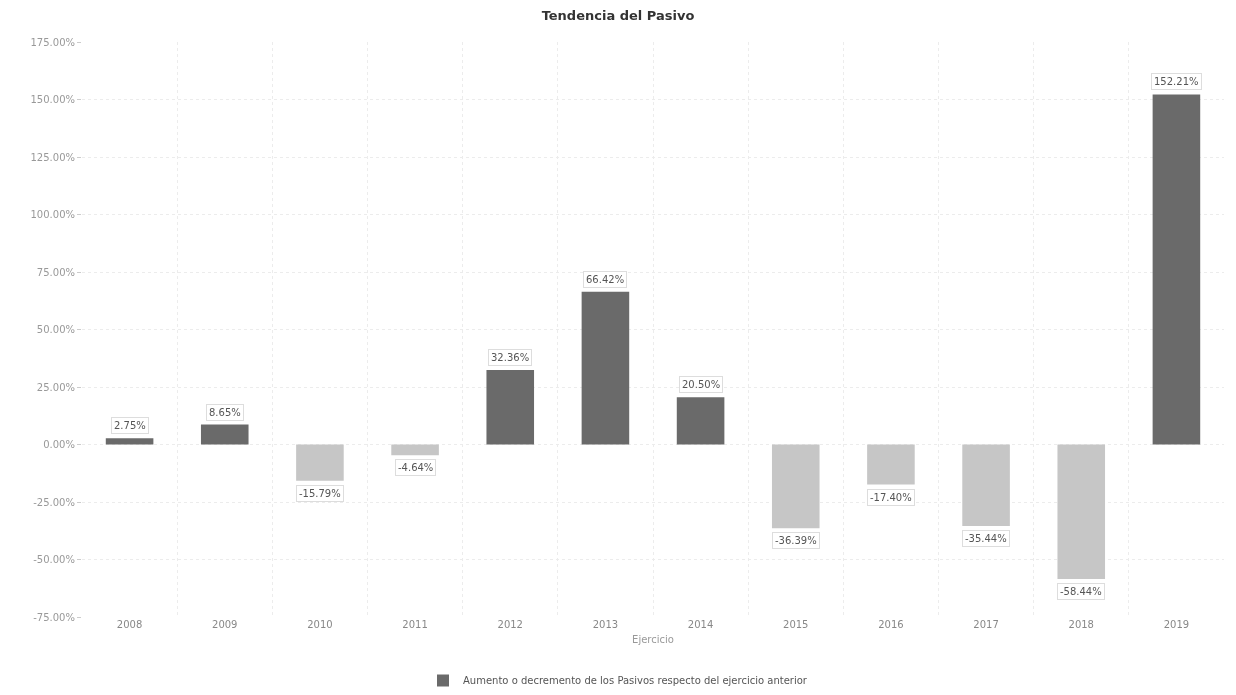  Describe the element at coordinates (415, 624) in the screenshot. I see `x-tick-label: 2011` at that location.